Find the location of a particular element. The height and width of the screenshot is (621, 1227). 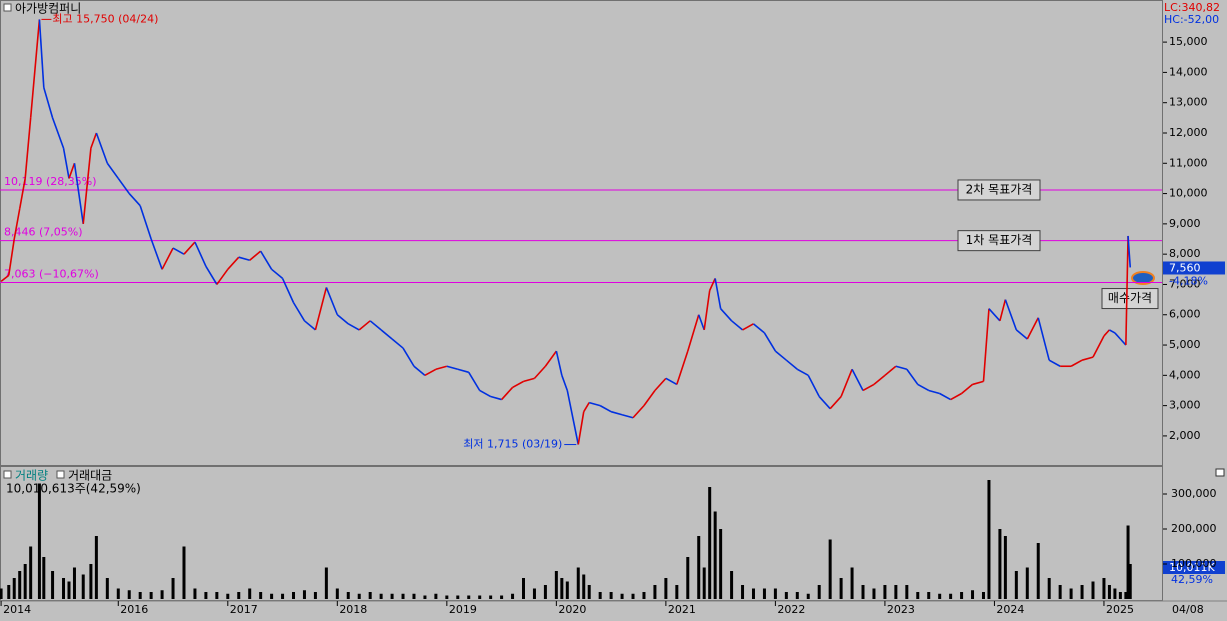

lc-label: LC:340,82 is located at coordinates (1192, 7).